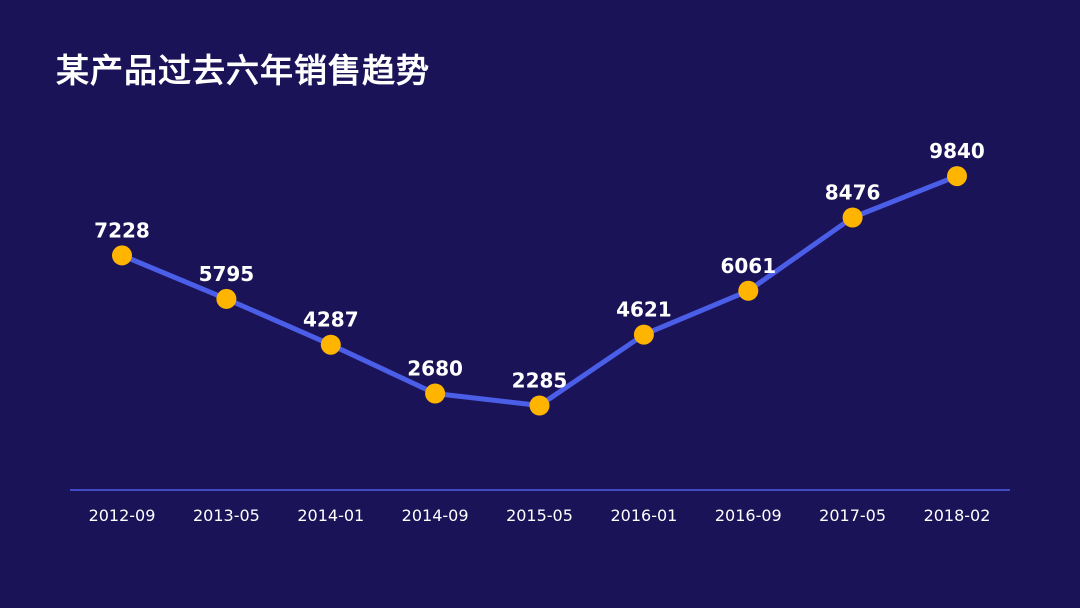 The height and width of the screenshot is (608, 1080). I want to click on data-label-2016-09: 6061, so click(748, 266).